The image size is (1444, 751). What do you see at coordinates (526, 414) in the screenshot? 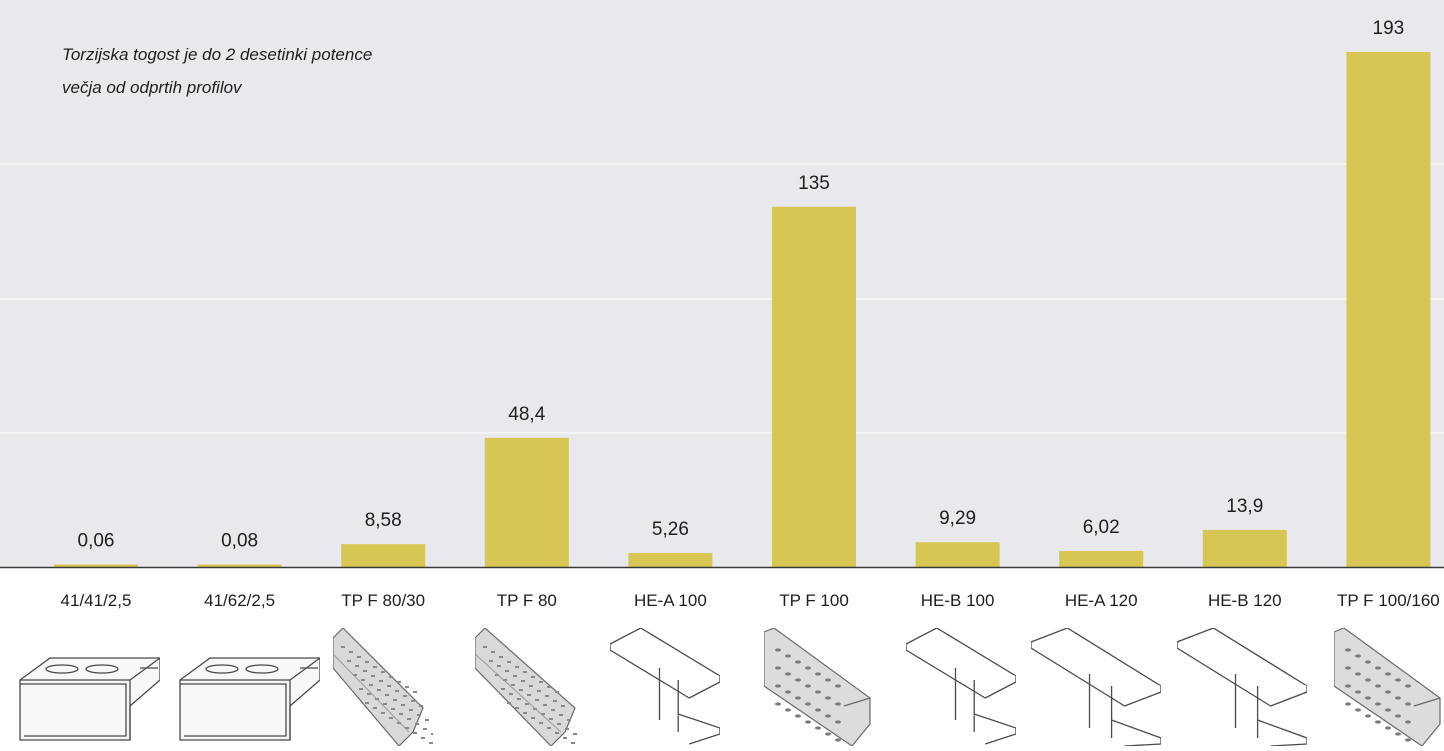
I see `data-label: 48,4` at bounding box center [526, 414].